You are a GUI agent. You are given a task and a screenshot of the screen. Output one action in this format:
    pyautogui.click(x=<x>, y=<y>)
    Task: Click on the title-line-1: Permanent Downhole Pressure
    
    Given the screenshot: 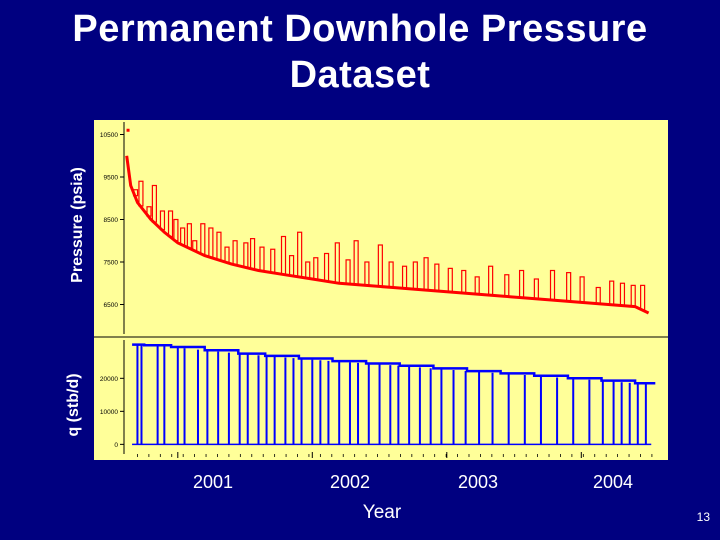 What is the action you would take?
    pyautogui.click(x=360, y=29)
    